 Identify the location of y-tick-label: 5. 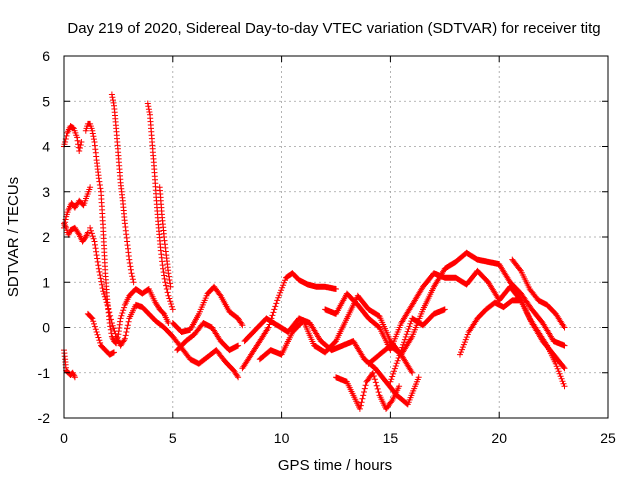
(46, 101).